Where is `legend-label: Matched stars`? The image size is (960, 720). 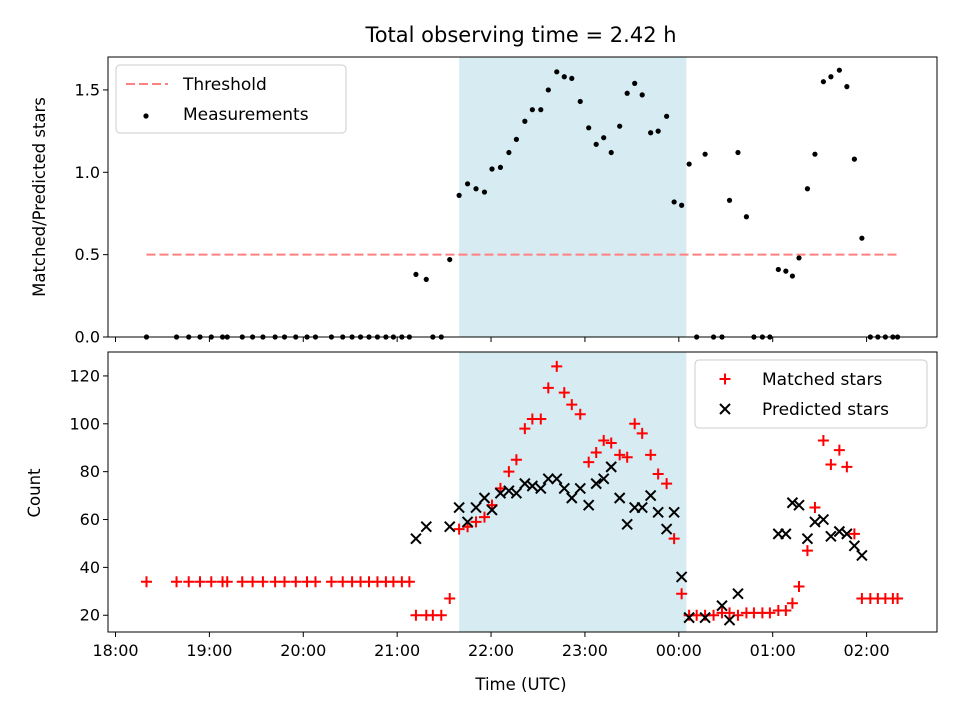 legend-label: Matched stars is located at coordinates (822, 380).